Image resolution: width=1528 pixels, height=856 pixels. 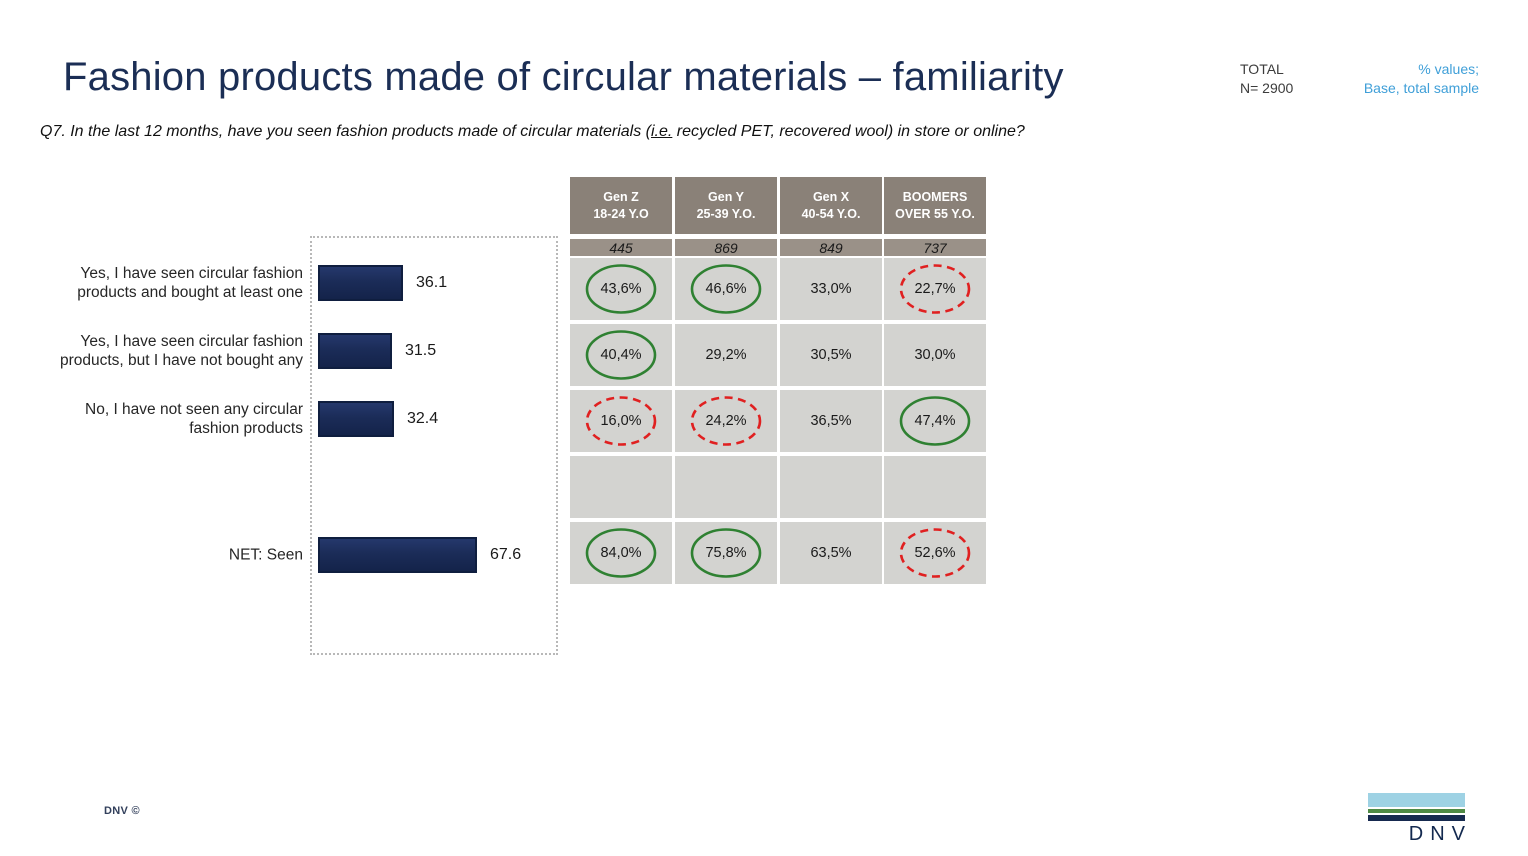 I want to click on table-header-line: Gen Z, so click(x=621, y=196).